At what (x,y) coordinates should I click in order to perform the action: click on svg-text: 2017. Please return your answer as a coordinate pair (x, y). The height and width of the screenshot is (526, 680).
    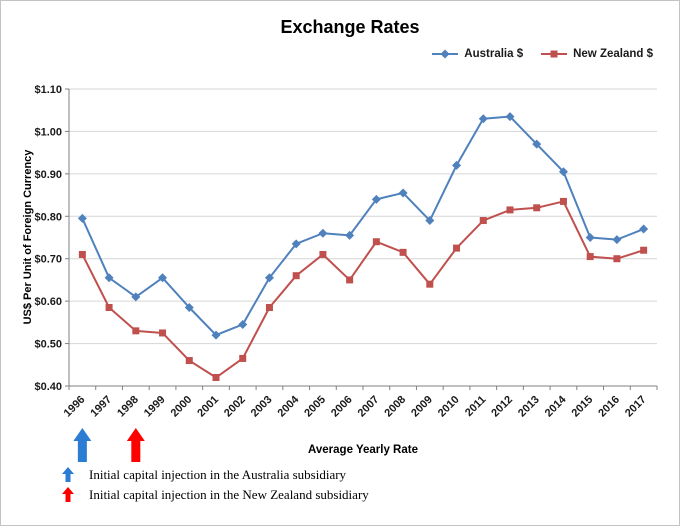
    Looking at the image, I should click on (636, 407).